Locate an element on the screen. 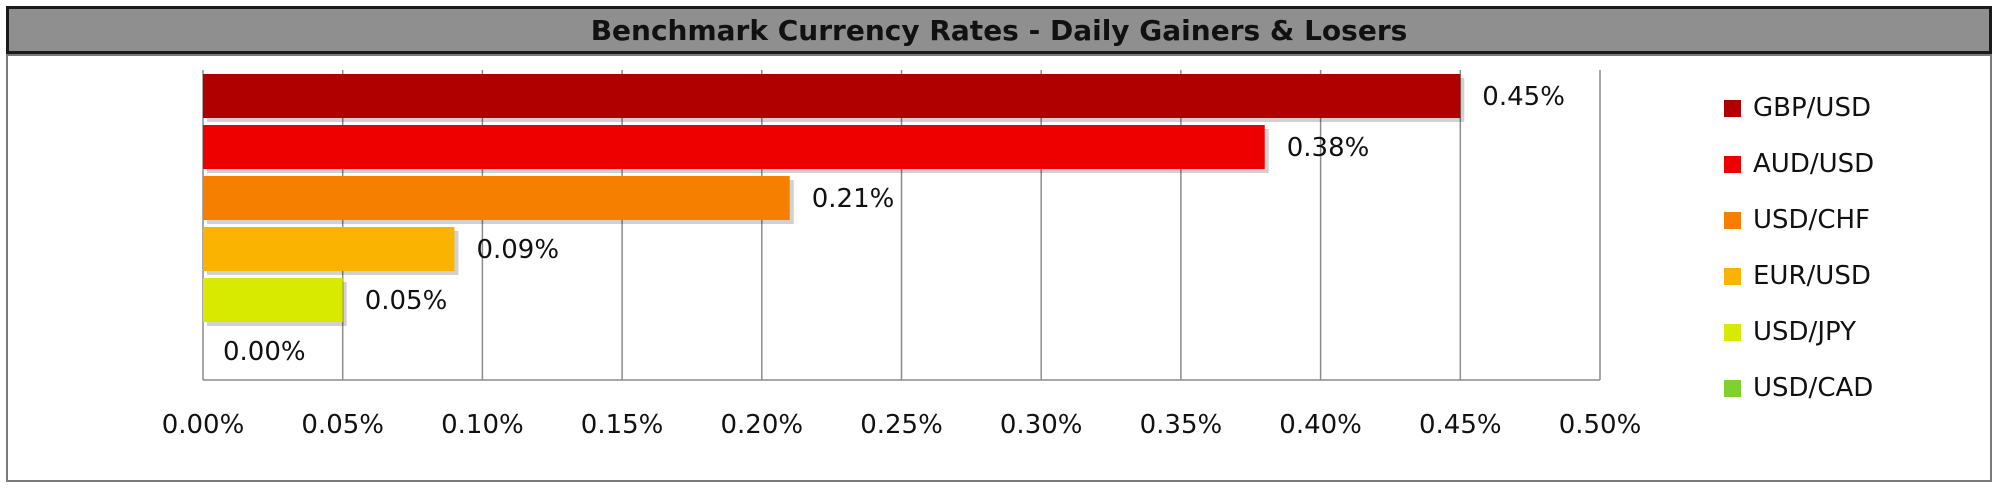  x-tick-label: 0.20% is located at coordinates (761, 425).